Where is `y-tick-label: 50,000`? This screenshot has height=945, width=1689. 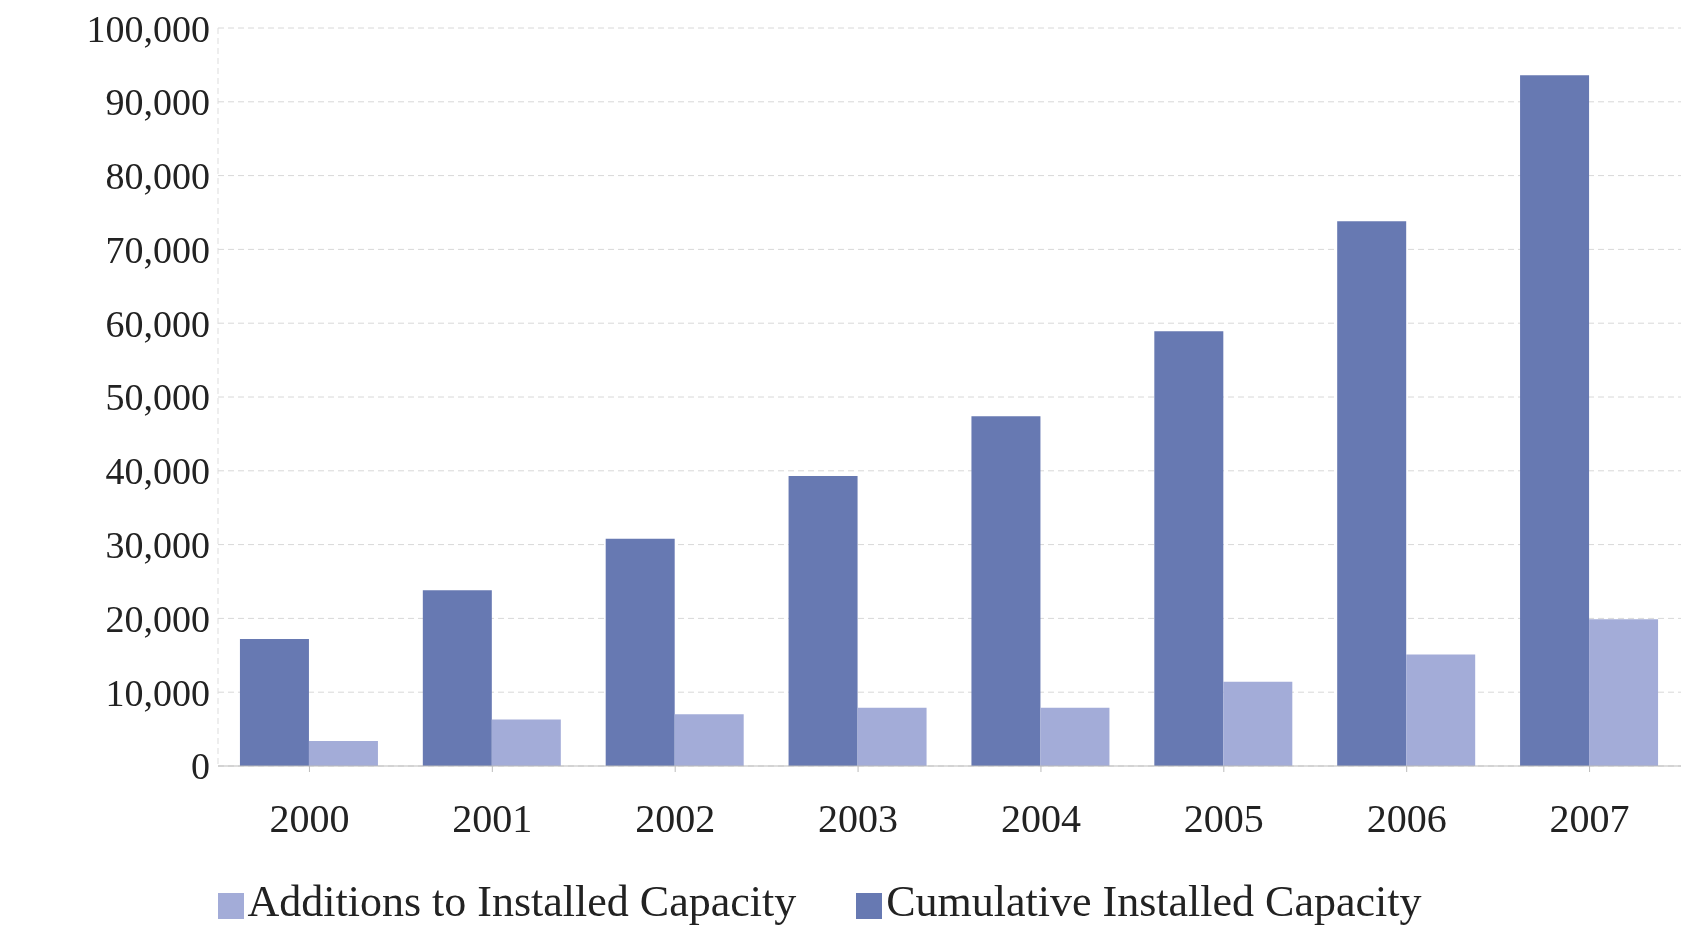
y-tick-label: 50,000 is located at coordinates (157, 397).